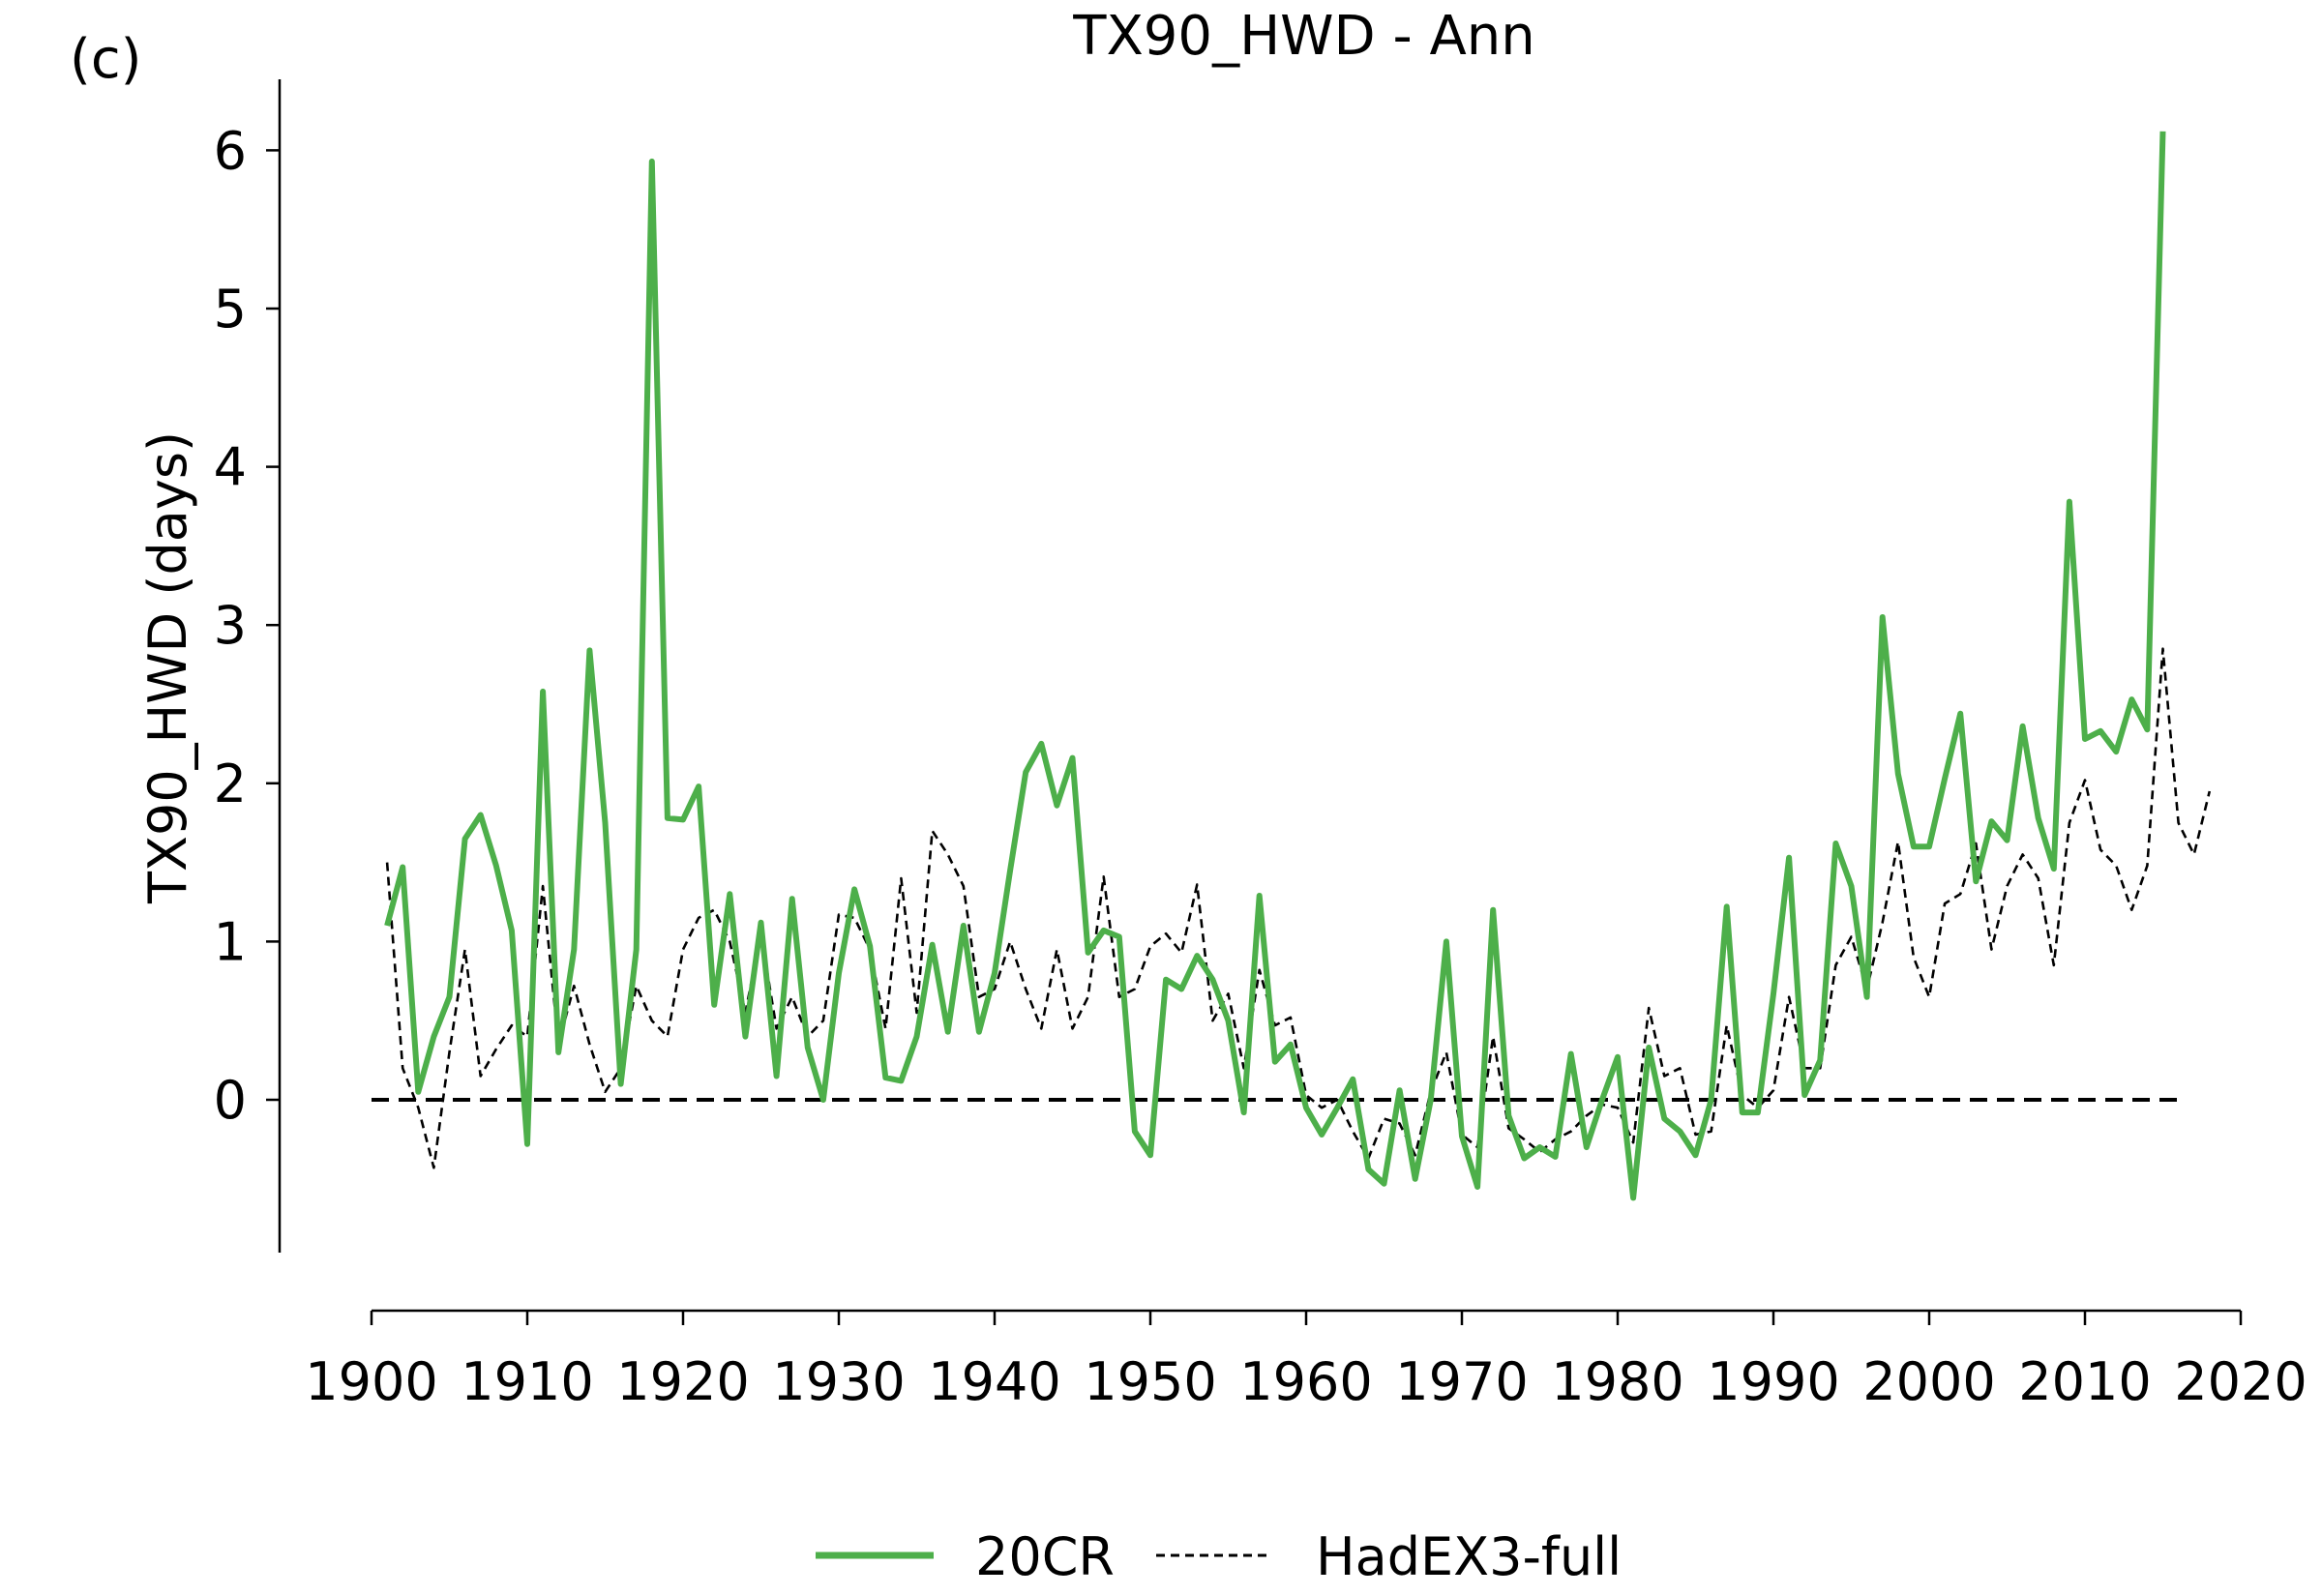 Image resolution: width=2322 pixels, height=1596 pixels. I want to click on x-tick-label: 1910, so click(527, 1381).